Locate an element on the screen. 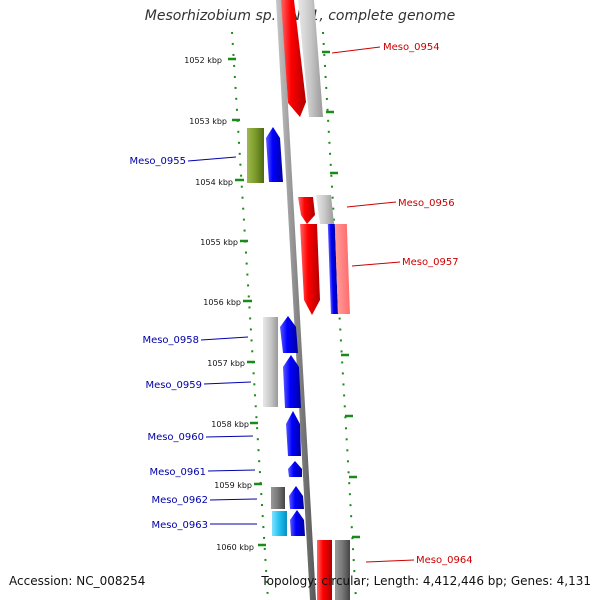 This screenshot has width=600, height=600. gene-meso-0959-arrow is located at coordinates (292, 381).